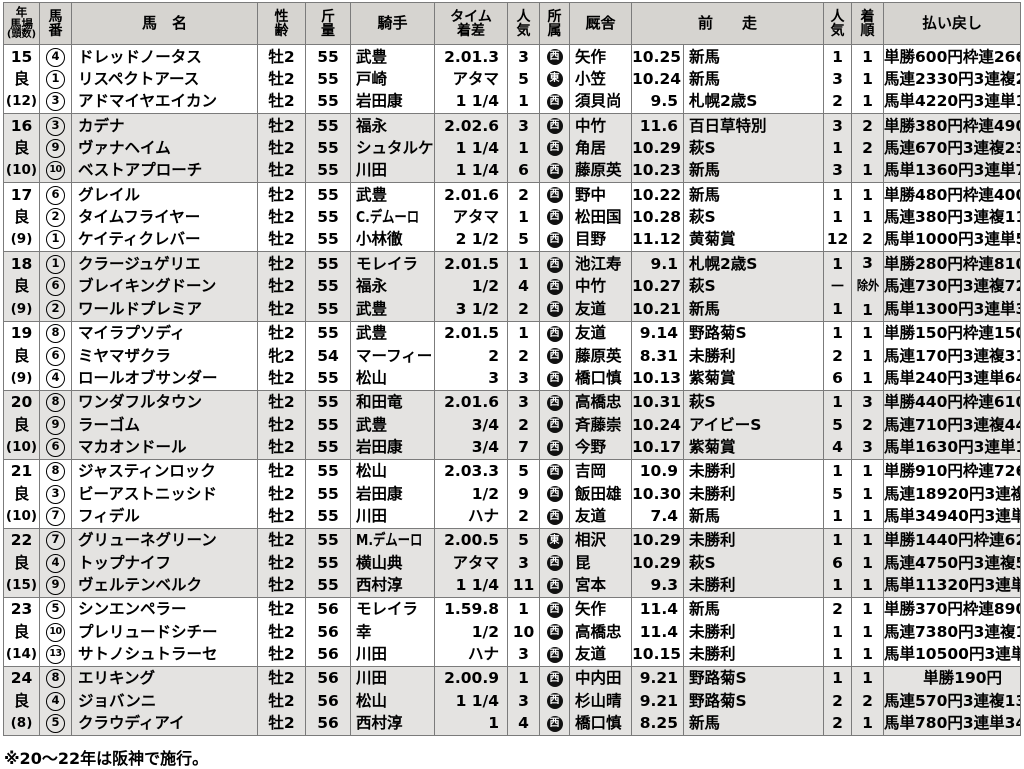  What do you see at coordinates (952, 309) in the screenshot?
I see `payout-line: 馬単1300円3連単3840円` at bounding box center [952, 309].